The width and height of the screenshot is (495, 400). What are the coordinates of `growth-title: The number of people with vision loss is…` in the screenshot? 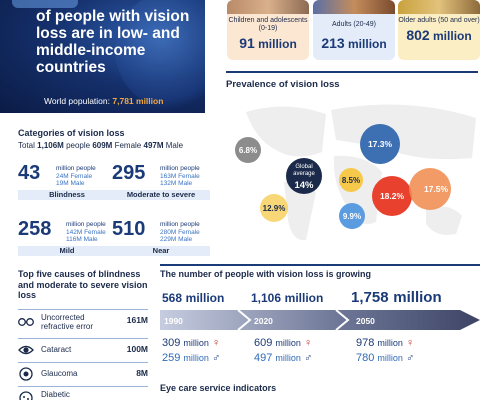 It's located at (266, 274).